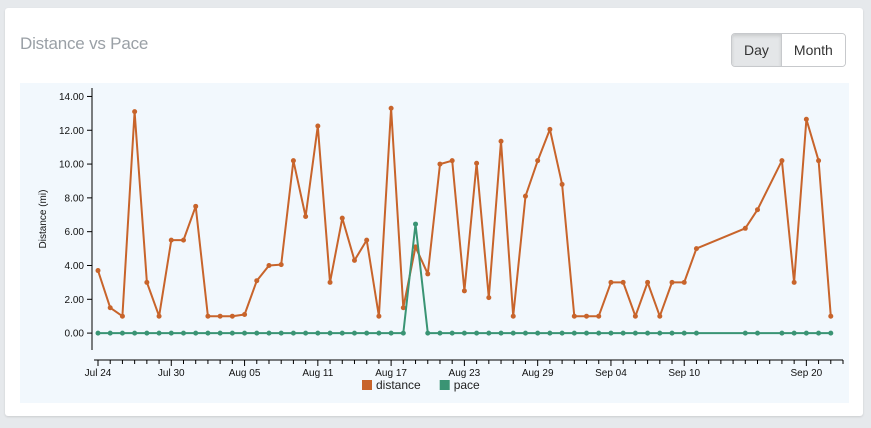 This screenshot has height=428, width=871. What do you see at coordinates (75, 232) in the screenshot?
I see `y-tick-label: 6.00` at bounding box center [75, 232].